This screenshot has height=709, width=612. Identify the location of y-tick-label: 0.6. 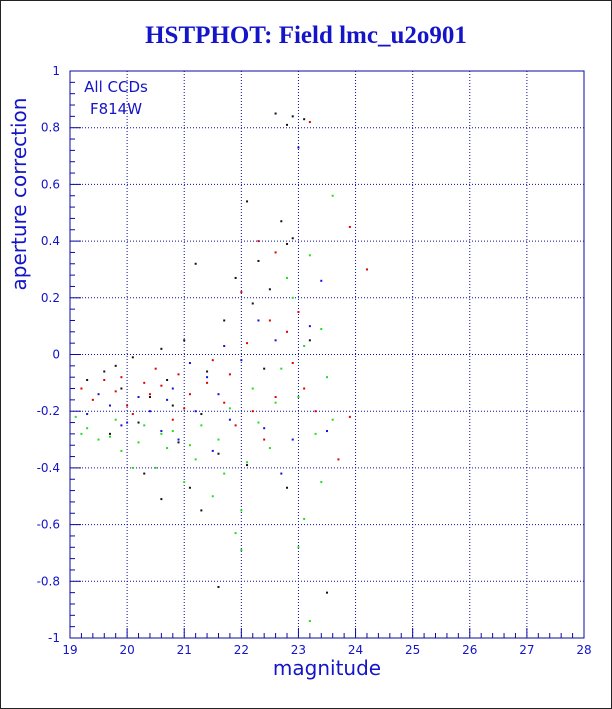
(50, 184).